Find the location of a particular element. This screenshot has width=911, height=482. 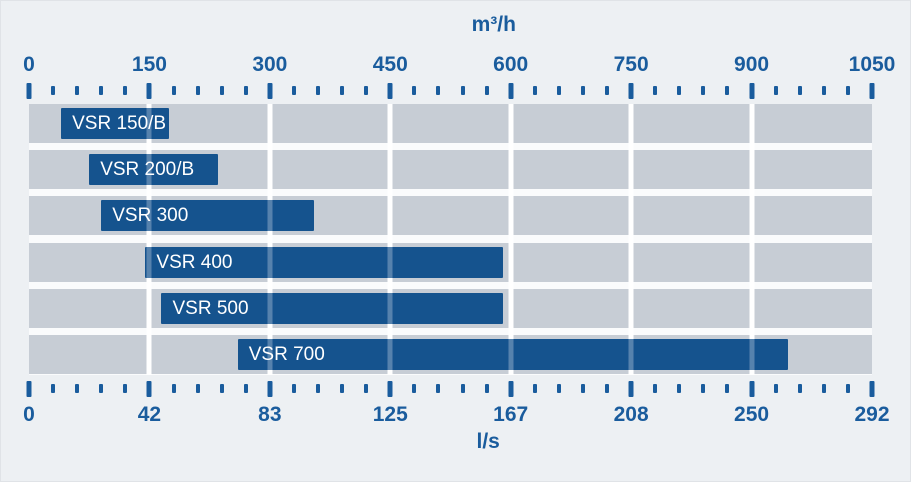

range-bar: VSR 700 is located at coordinates (512, 354).